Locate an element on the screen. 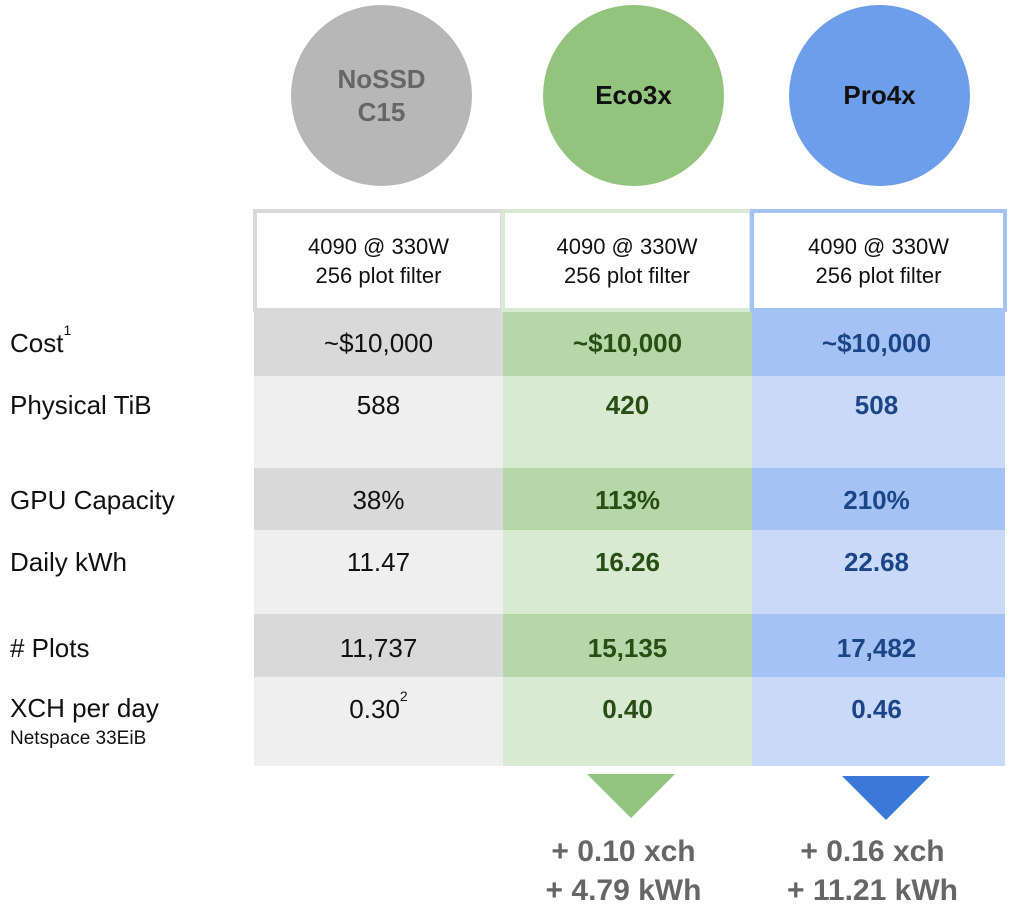  cost-label: Cost1 is located at coordinates (40, 340).